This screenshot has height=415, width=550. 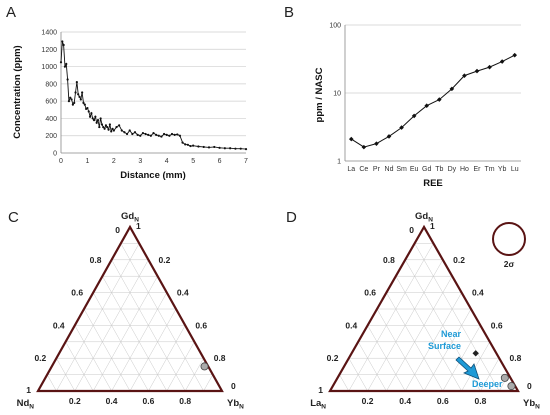 I want to click on panel-letter-d: D, so click(x=291, y=217).